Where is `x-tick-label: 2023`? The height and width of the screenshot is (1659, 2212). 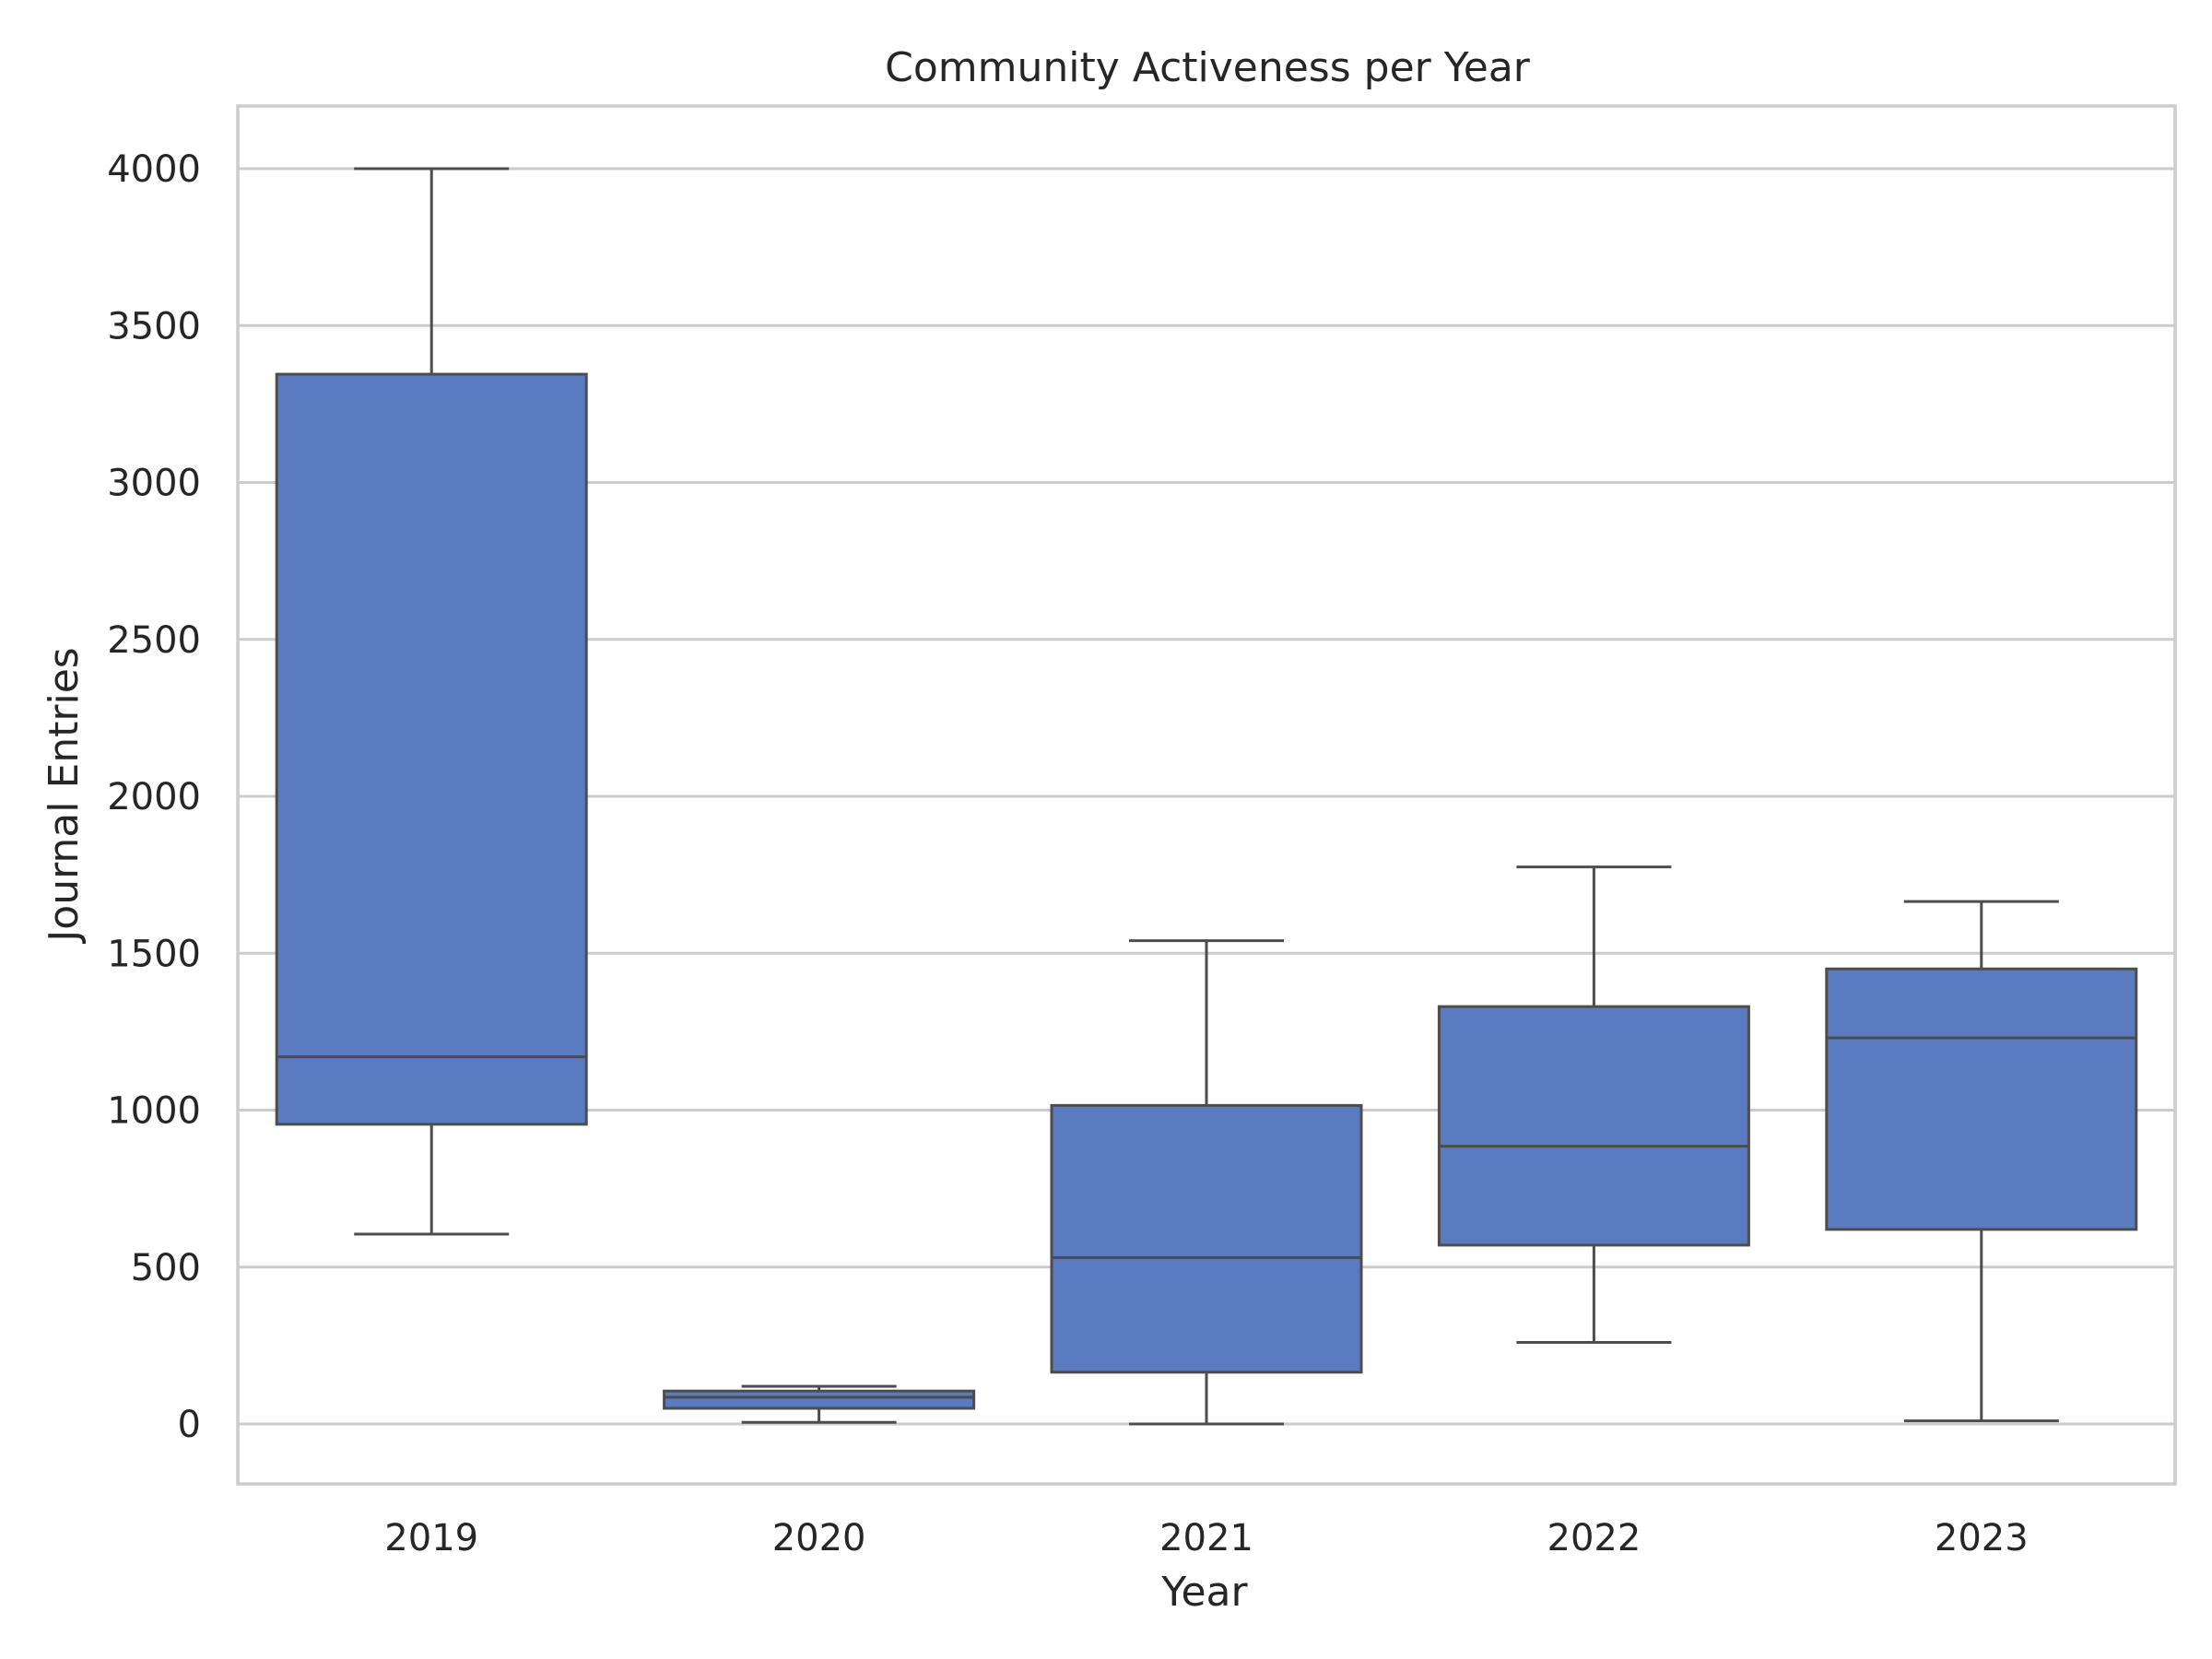 x-tick-label: 2023 is located at coordinates (1982, 1538).